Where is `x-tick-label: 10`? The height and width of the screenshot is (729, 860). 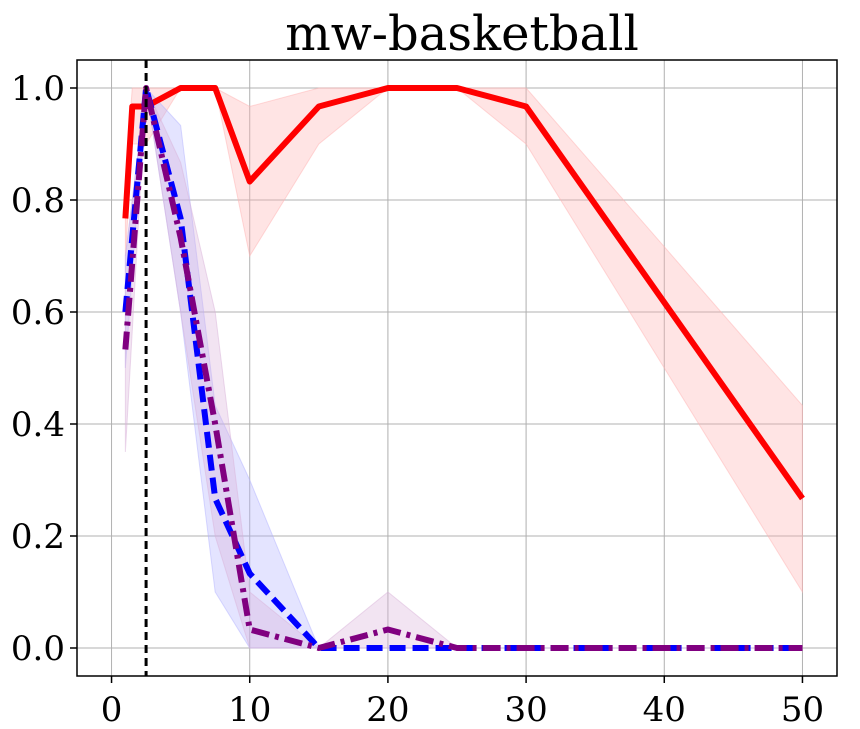
x-tick-label: 10 is located at coordinates (249, 709).